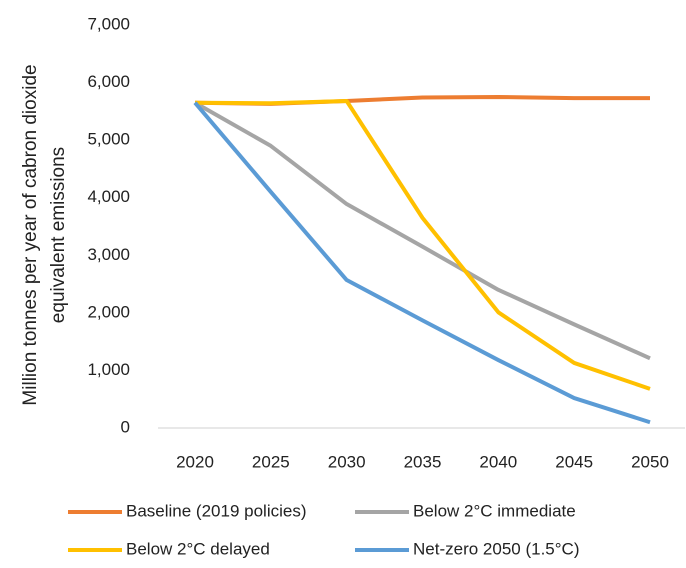 Image resolution: width=686 pixels, height=568 pixels. I want to click on x-tick-label: 2040, so click(498, 461).